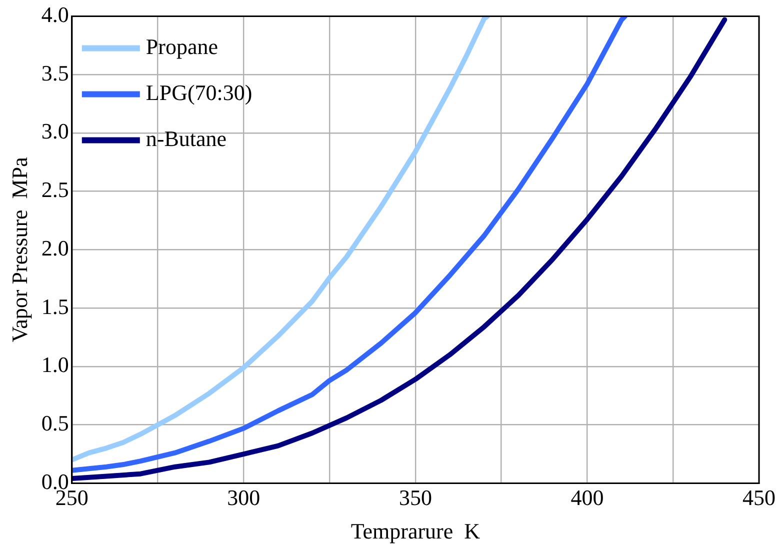 The width and height of the screenshot is (779, 554). What do you see at coordinates (19, 249) in the screenshot?
I see `y-axis-title: Vapor Pressure MPa` at bounding box center [19, 249].